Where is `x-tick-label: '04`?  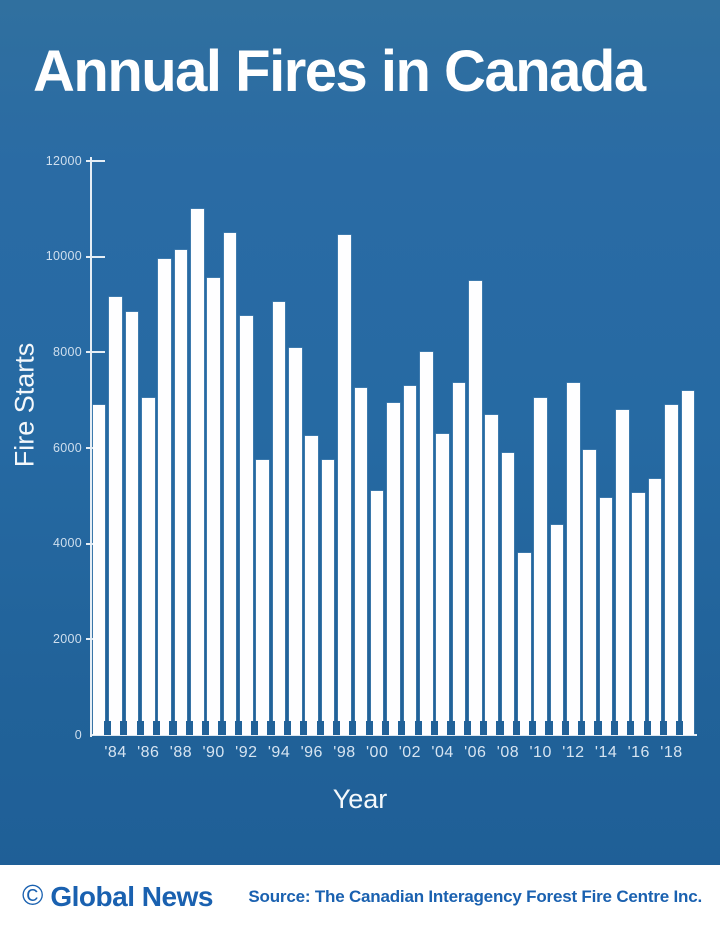 x-tick-label: '04 is located at coordinates (442, 752).